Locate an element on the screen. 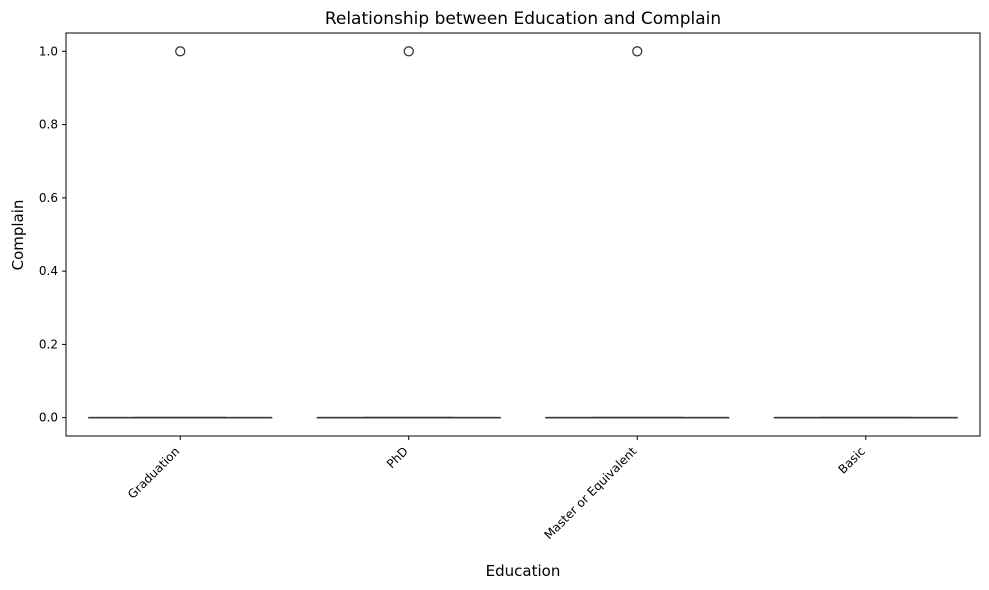  y-axis-label: Complain is located at coordinates (18, 235).